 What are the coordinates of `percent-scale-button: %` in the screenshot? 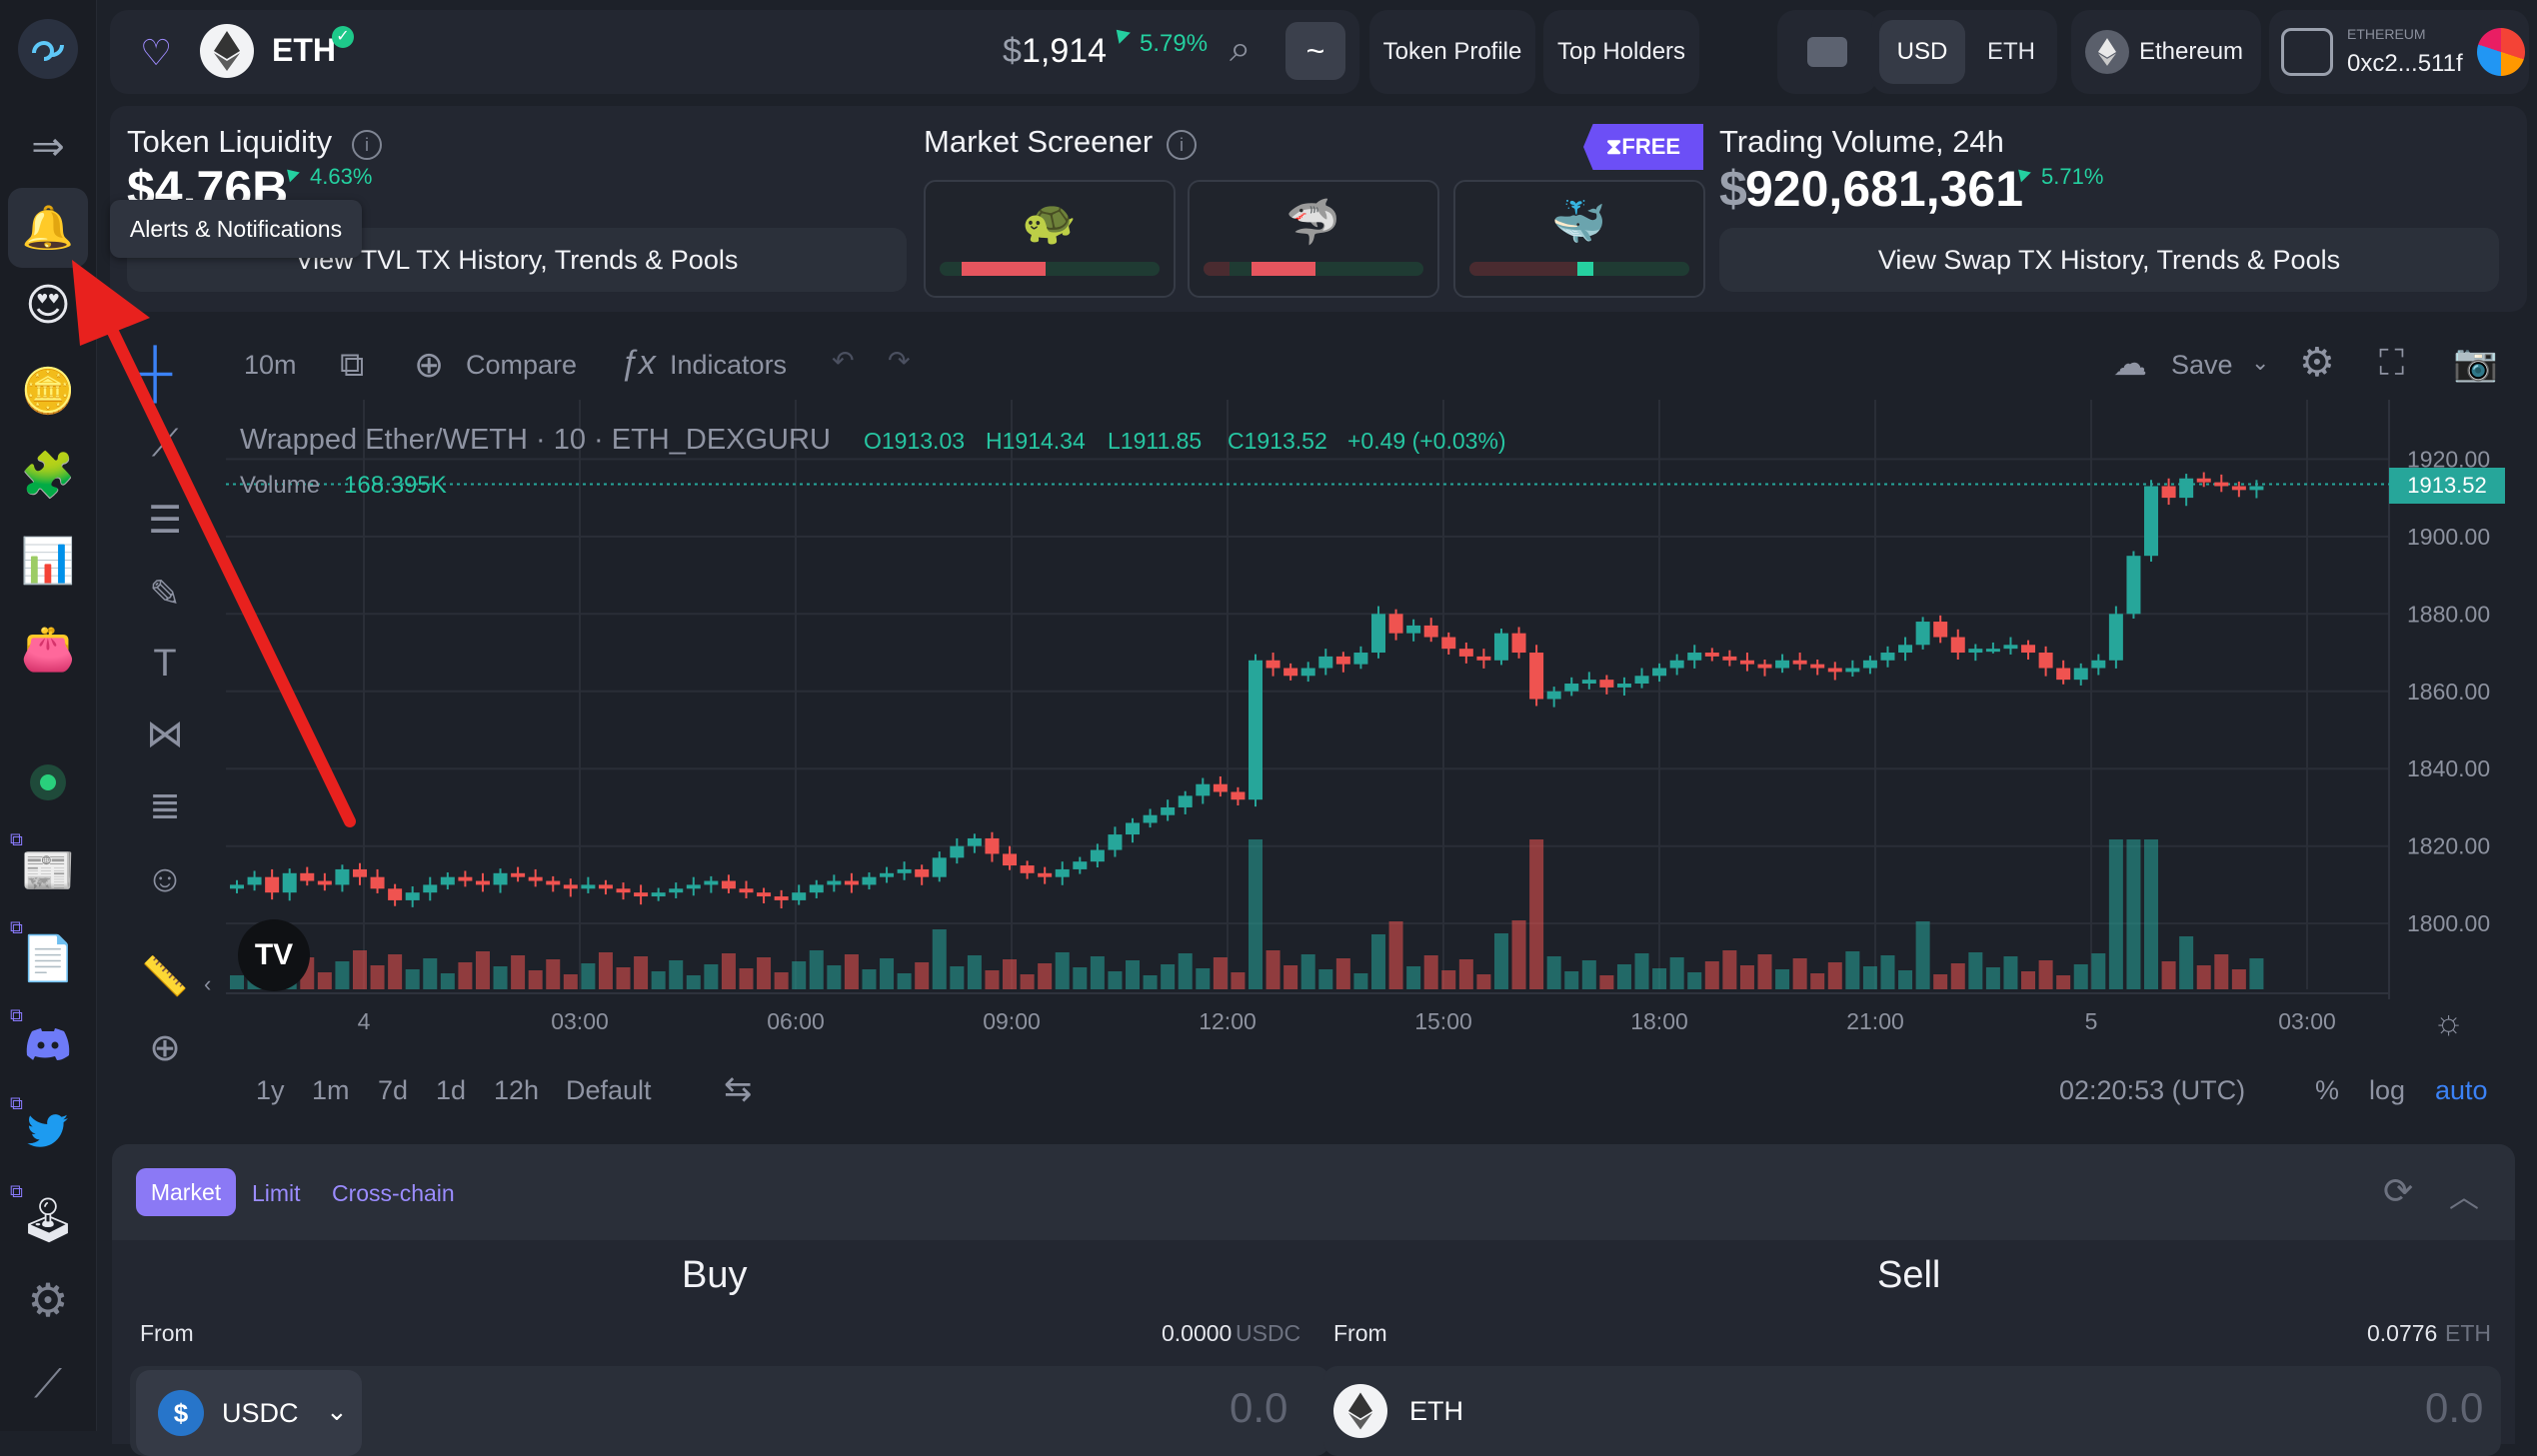 It's located at (2328, 1090).